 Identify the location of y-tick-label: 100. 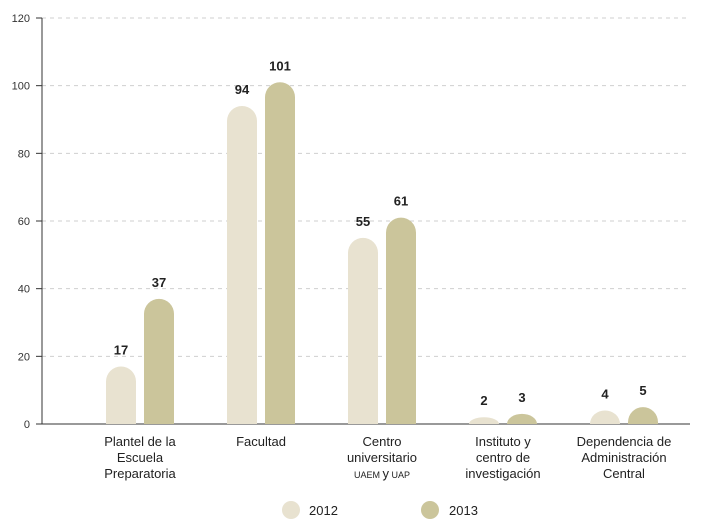
(21, 87).